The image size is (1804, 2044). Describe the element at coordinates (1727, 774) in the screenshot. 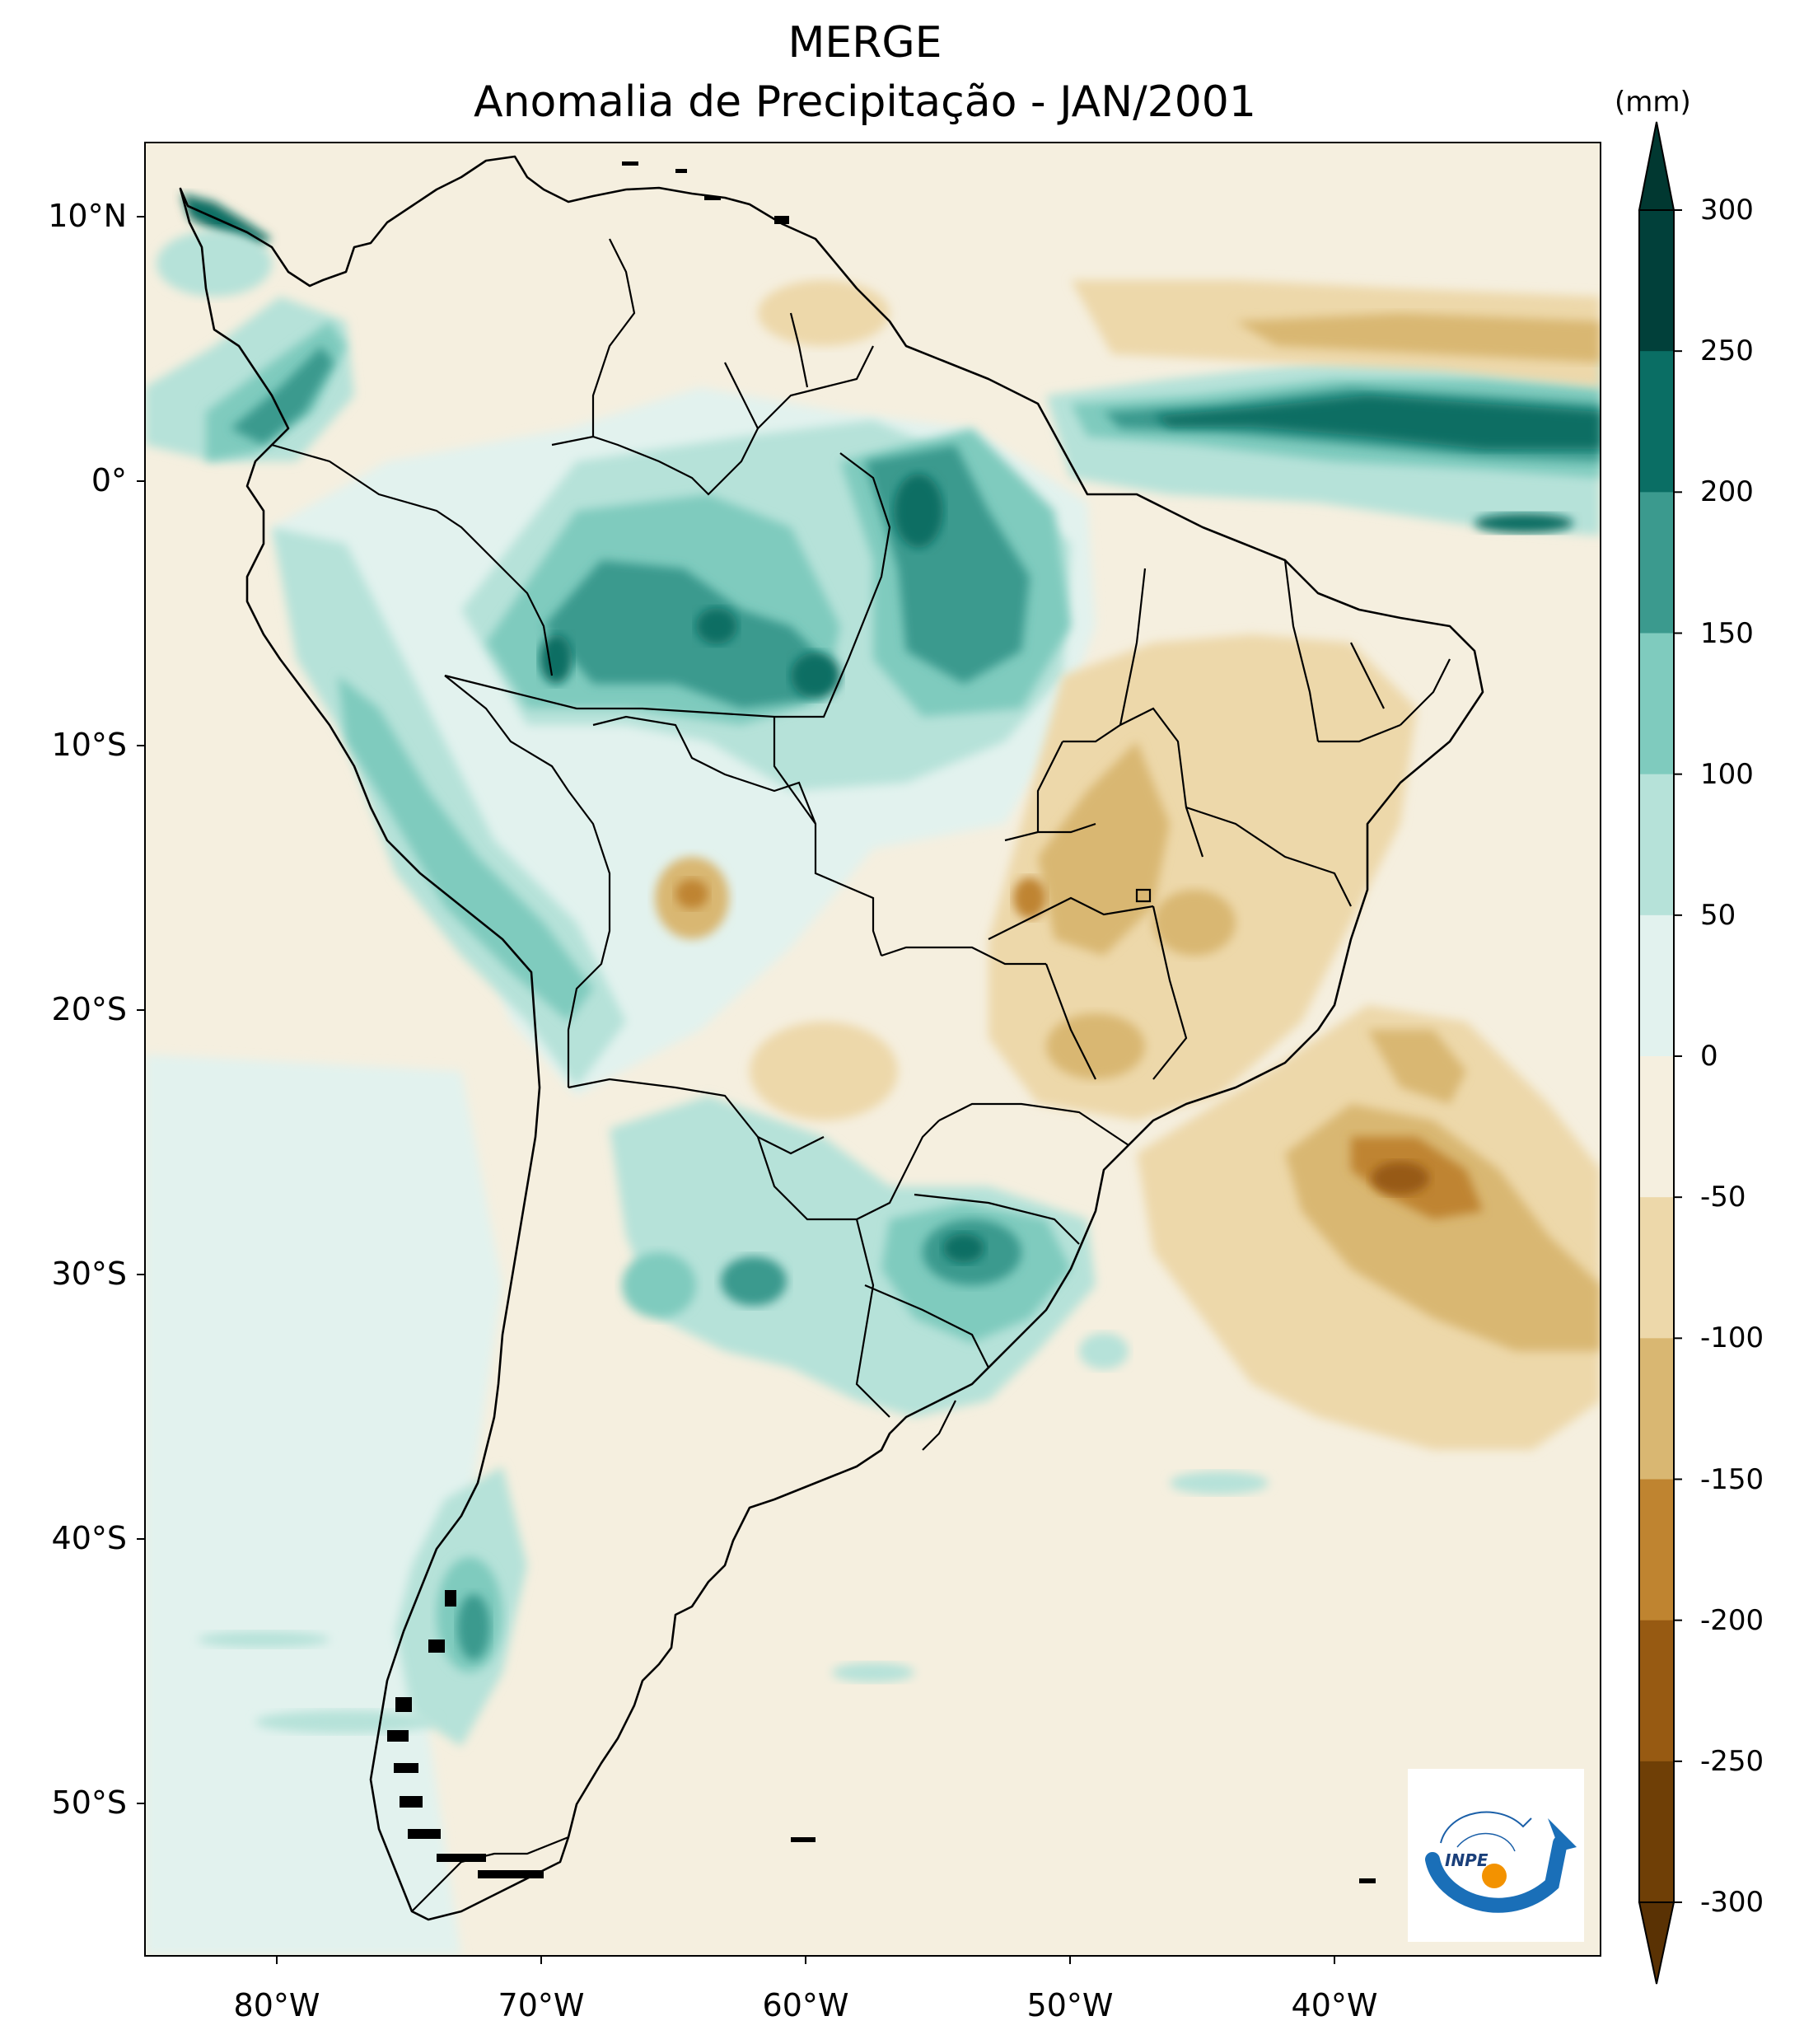

I see `colorbar-label: 100` at that location.